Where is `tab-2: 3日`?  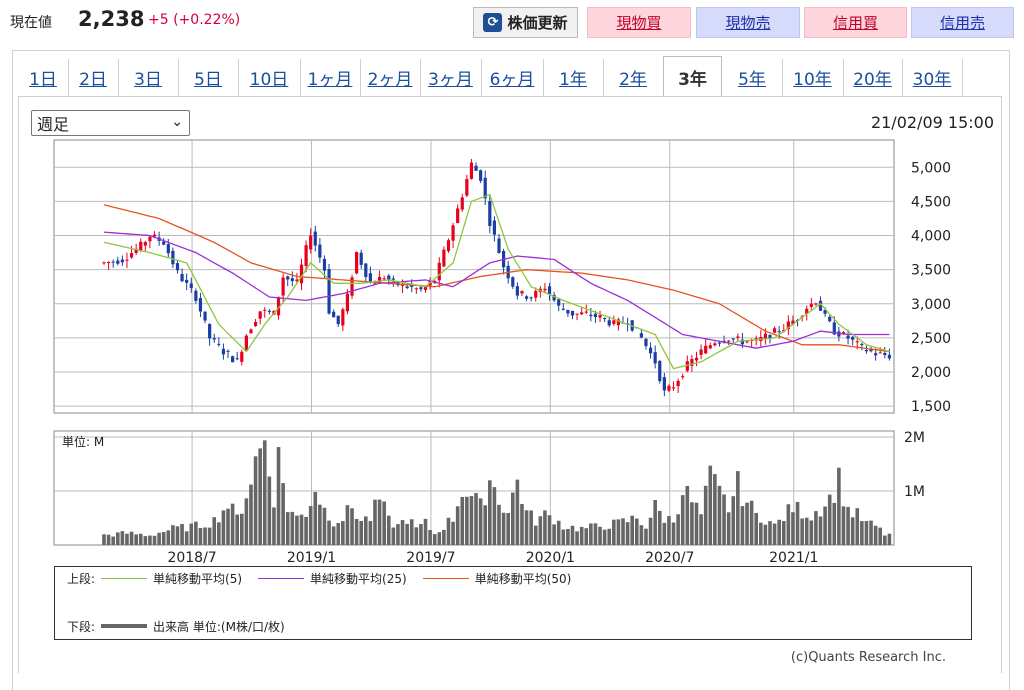
tab-2: 3日 is located at coordinates (148, 77).